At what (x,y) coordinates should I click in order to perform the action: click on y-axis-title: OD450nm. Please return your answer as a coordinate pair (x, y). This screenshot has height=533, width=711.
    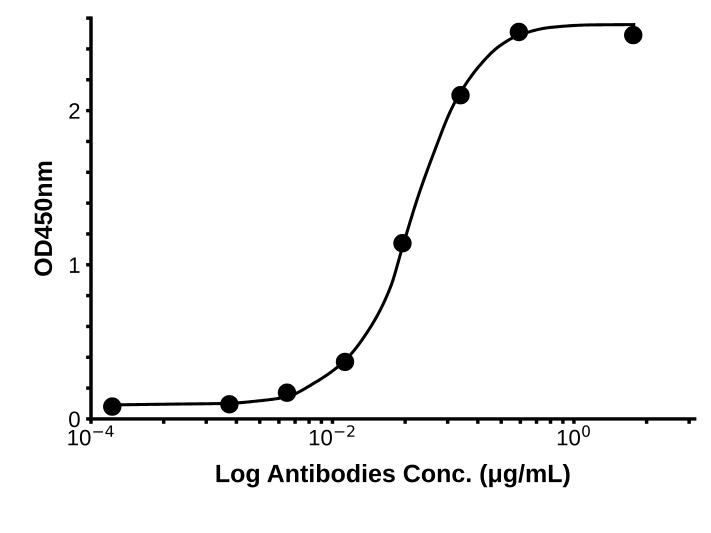
    Looking at the image, I should click on (43, 219).